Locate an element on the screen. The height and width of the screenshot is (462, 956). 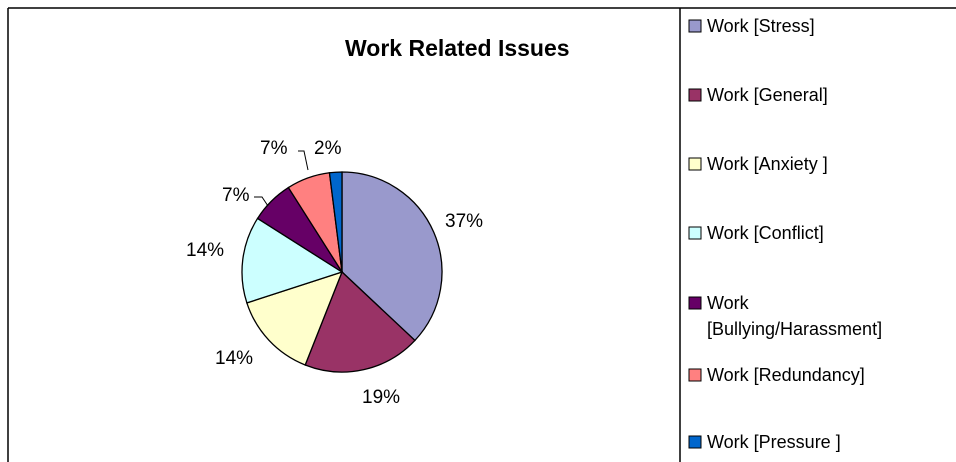
legend-label-work-anxiety: Work [Anxiety ] is located at coordinates (767, 164).